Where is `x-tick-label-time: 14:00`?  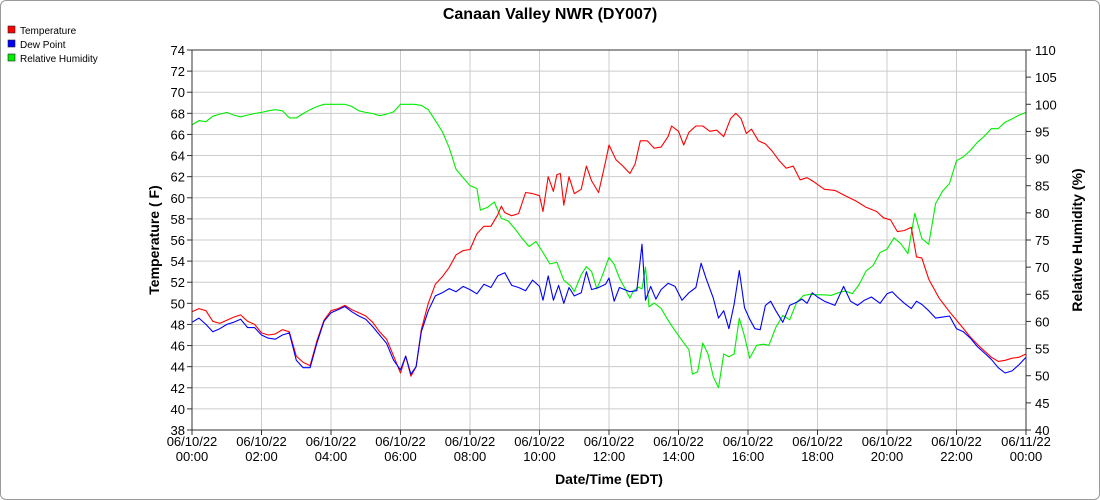
x-tick-label-time: 14:00 is located at coordinates (678, 456).